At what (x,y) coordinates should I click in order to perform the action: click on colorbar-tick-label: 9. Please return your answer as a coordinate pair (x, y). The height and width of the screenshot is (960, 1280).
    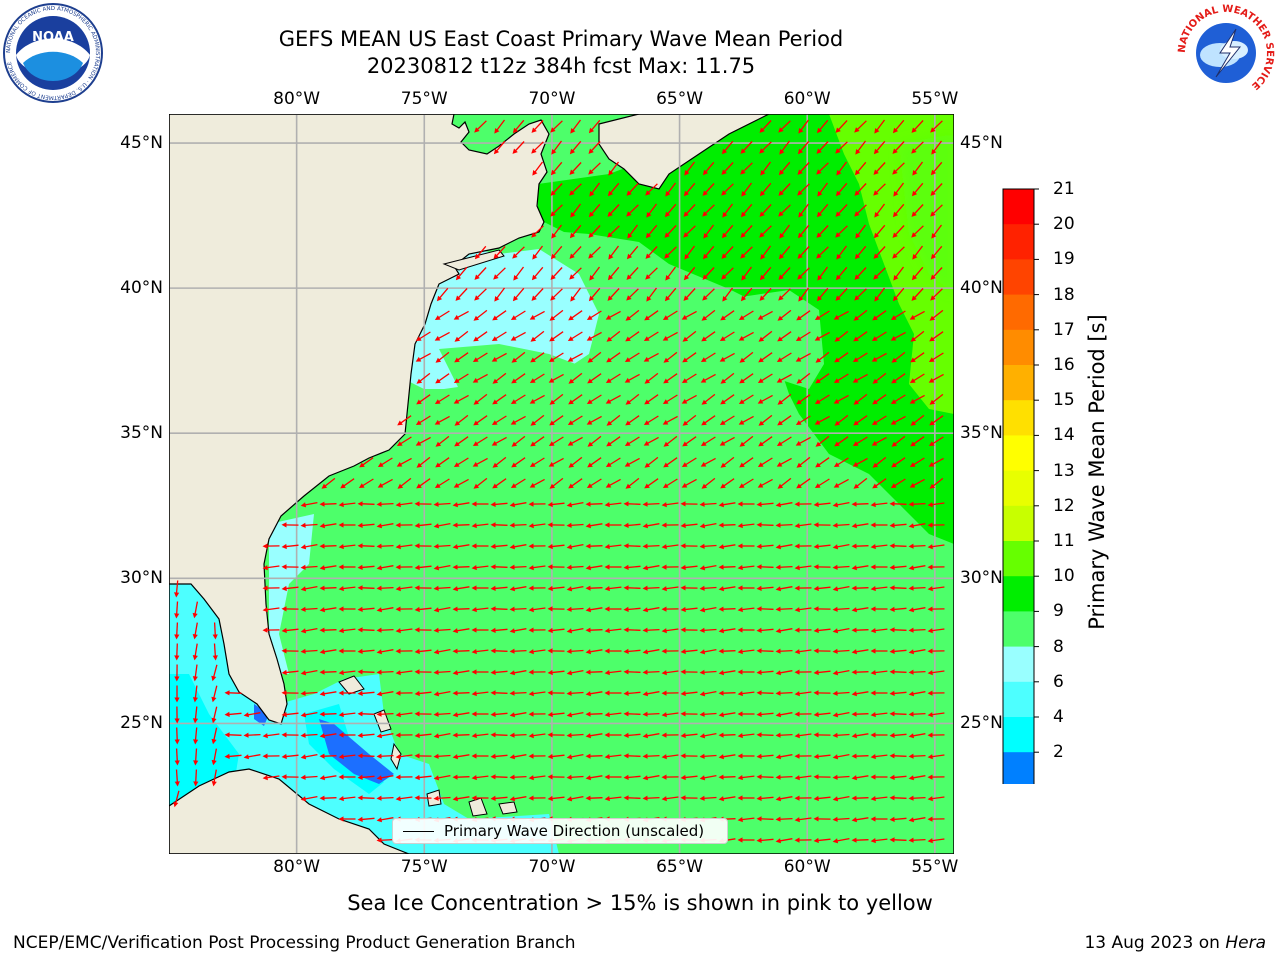
    Looking at the image, I should click on (1058, 611).